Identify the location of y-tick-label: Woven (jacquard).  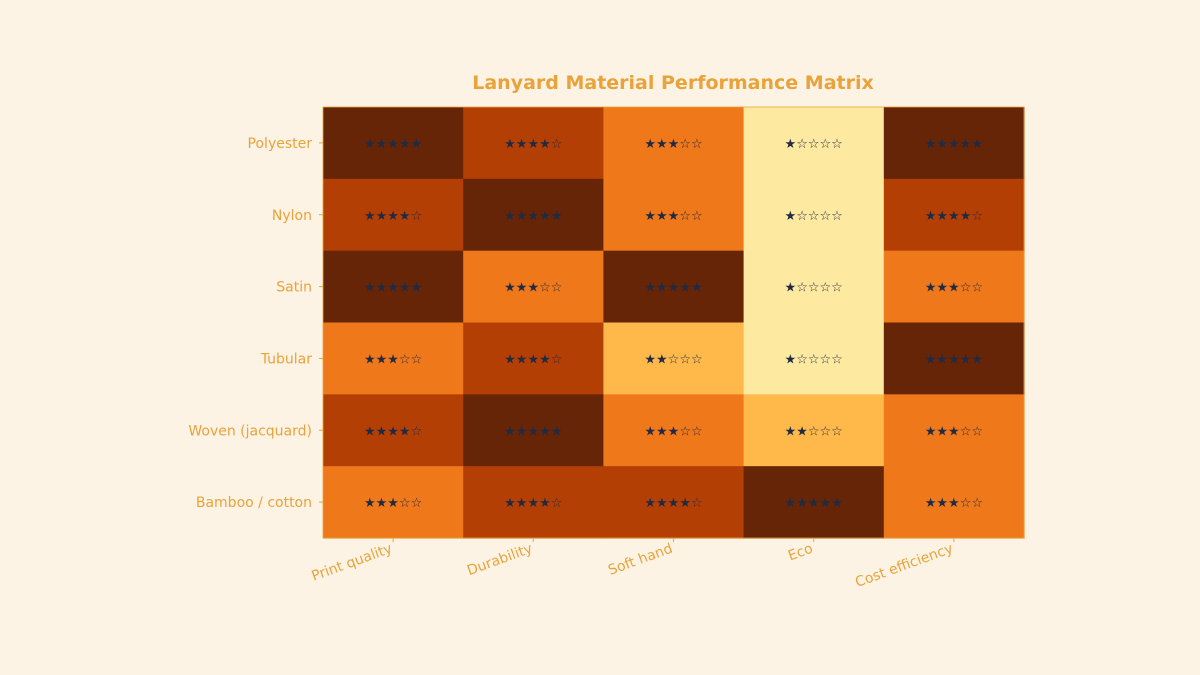
(250, 431).